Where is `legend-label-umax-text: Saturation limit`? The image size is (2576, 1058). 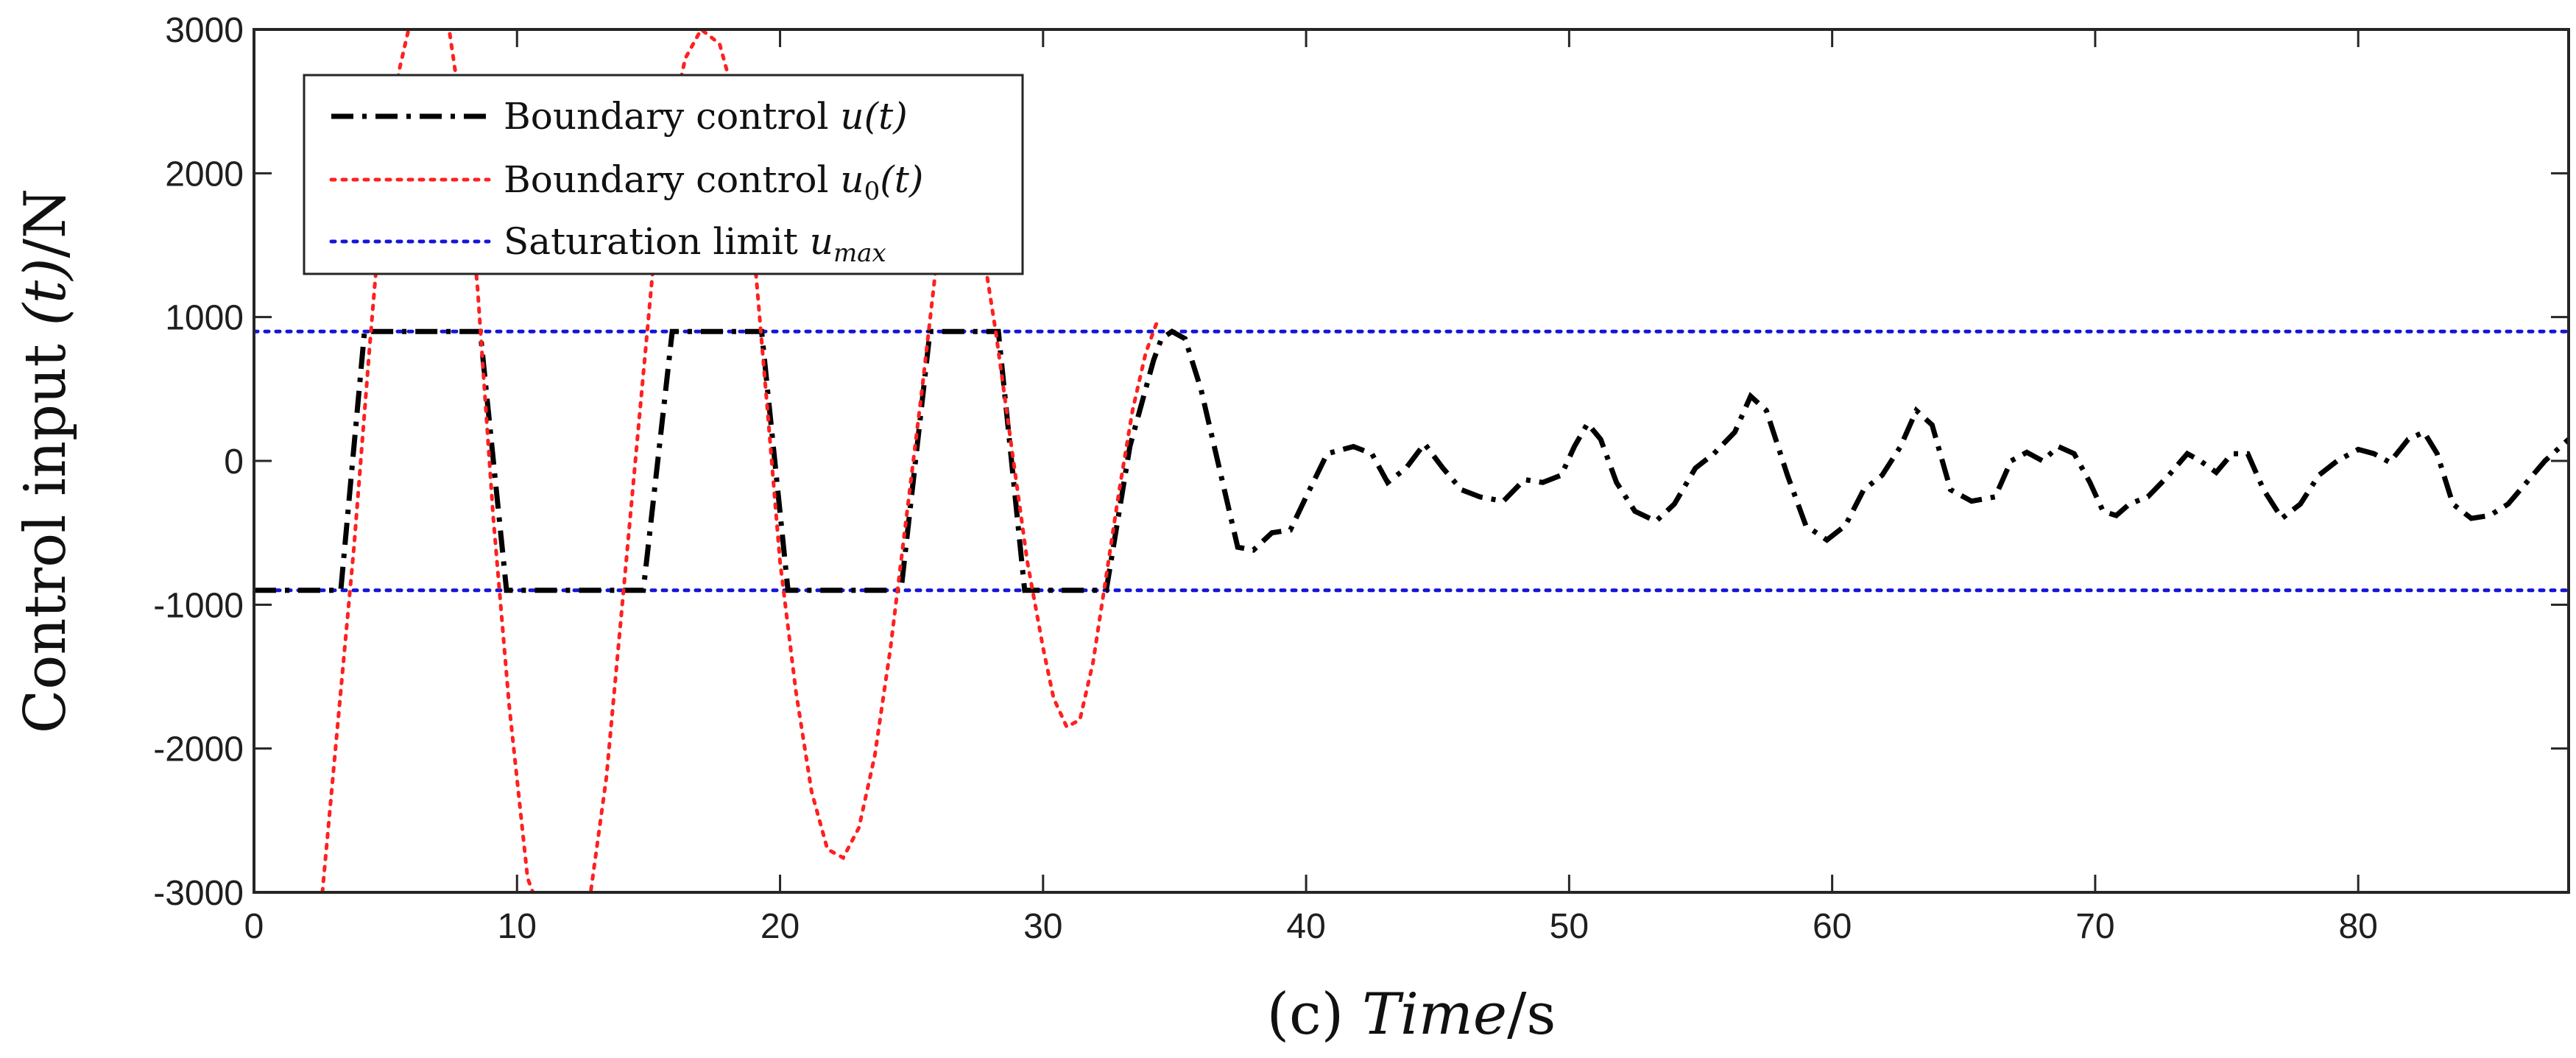 legend-label-umax-text: Saturation limit is located at coordinates (657, 241).